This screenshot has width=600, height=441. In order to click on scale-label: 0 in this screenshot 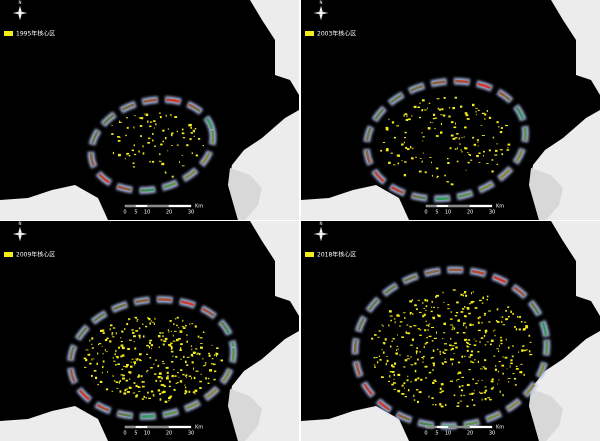, I will do `click(425, 213)`.